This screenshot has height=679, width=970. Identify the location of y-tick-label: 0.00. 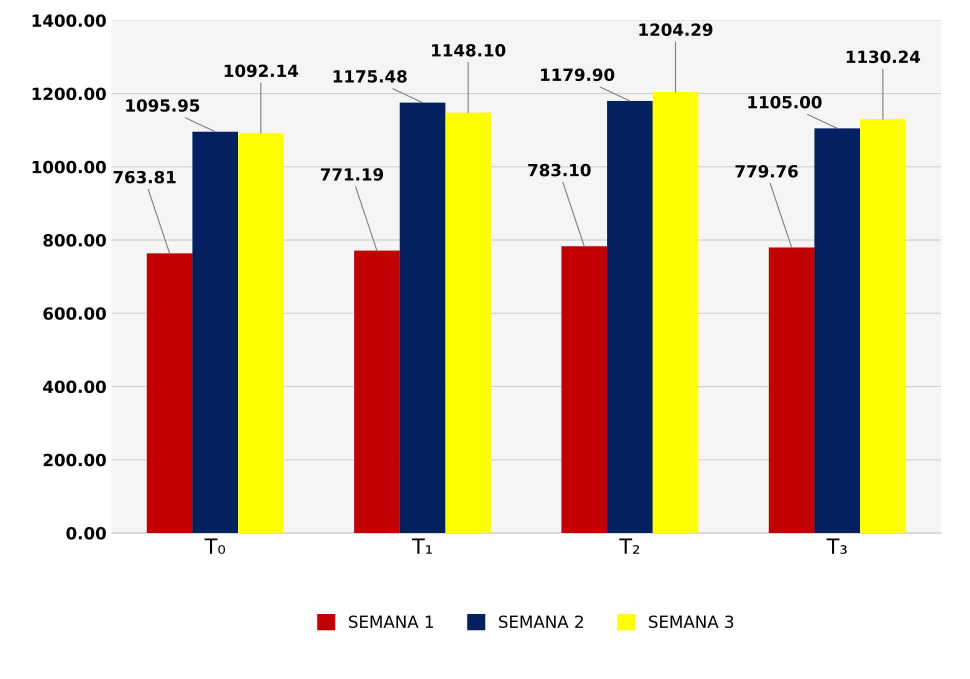
(86, 533).